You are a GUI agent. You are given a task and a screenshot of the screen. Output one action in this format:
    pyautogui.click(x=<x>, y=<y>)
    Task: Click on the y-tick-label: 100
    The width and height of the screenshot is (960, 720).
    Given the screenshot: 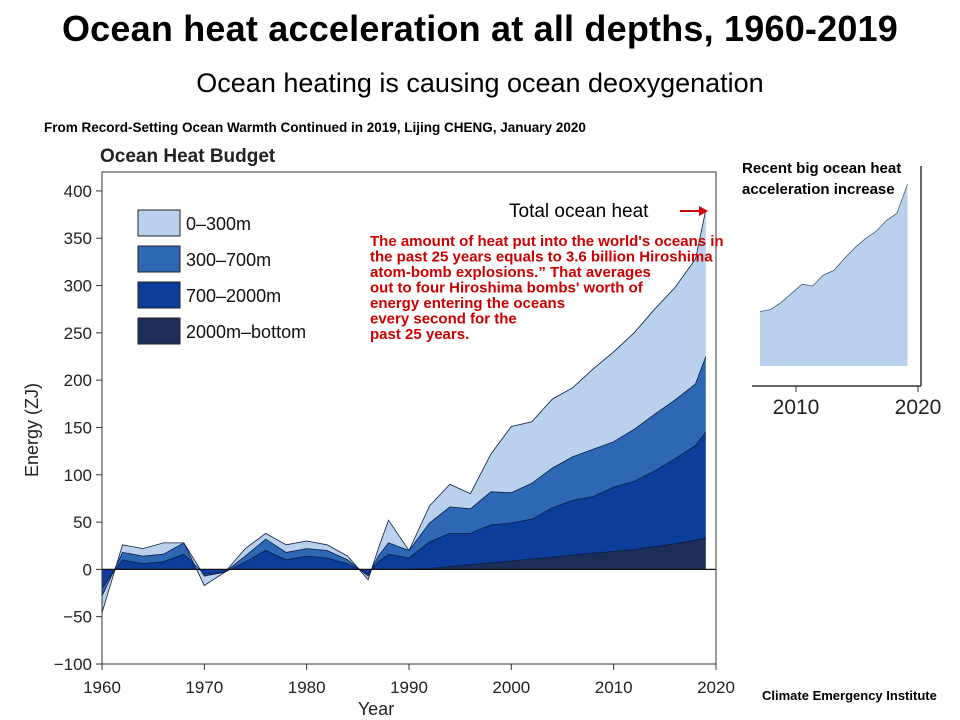 What is the action you would take?
    pyautogui.click(x=78, y=475)
    